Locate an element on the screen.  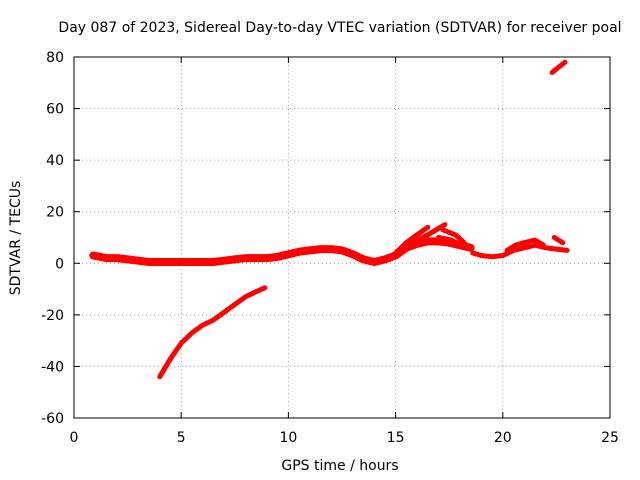
y-tick-label: 80 is located at coordinates (55, 58).